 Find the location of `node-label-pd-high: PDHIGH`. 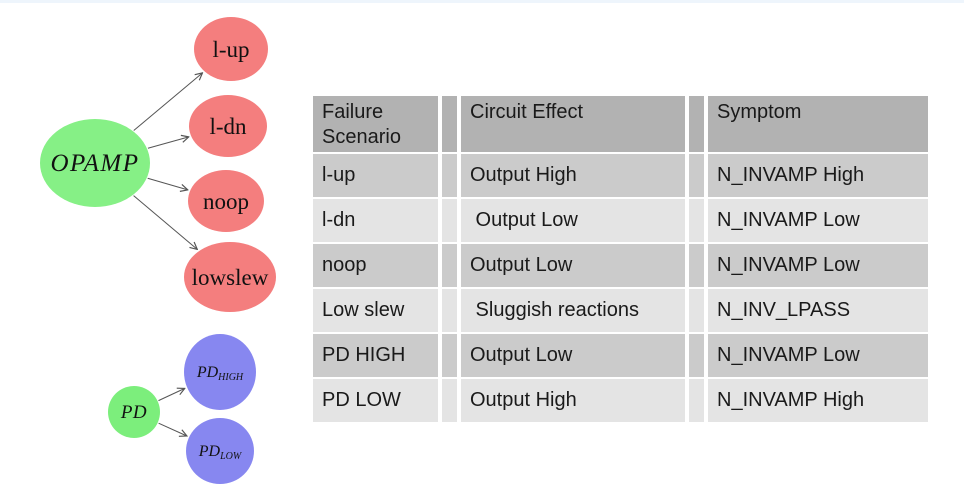

node-label-pd-high: PDHIGH is located at coordinates (220, 373).